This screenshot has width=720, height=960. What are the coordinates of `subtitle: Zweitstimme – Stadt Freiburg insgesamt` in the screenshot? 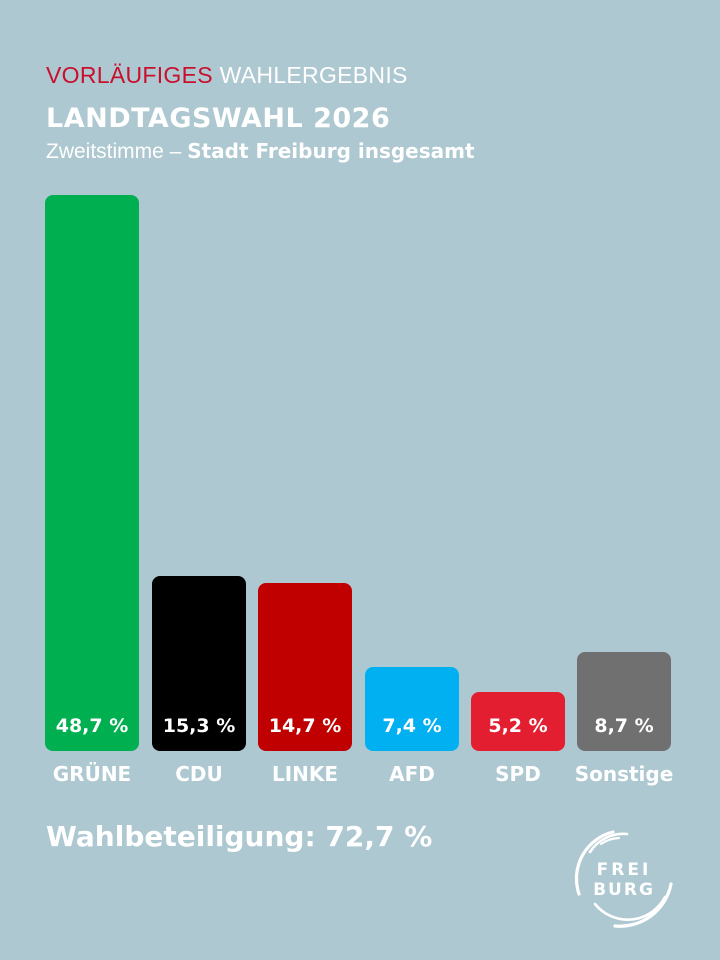 It's located at (260, 151).